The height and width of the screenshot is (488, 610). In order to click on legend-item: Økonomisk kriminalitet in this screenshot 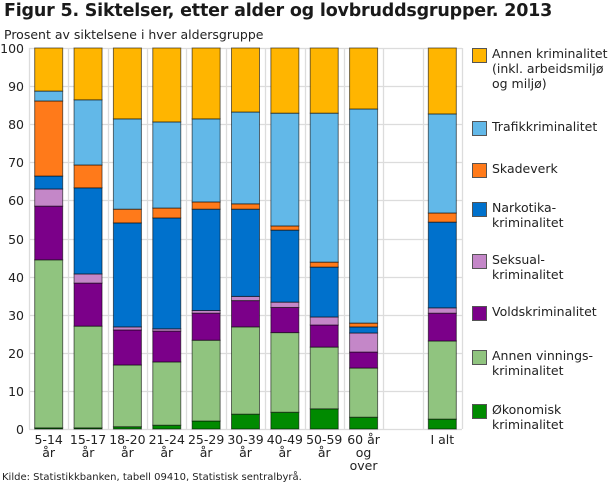, I will do `click(518, 417)`.